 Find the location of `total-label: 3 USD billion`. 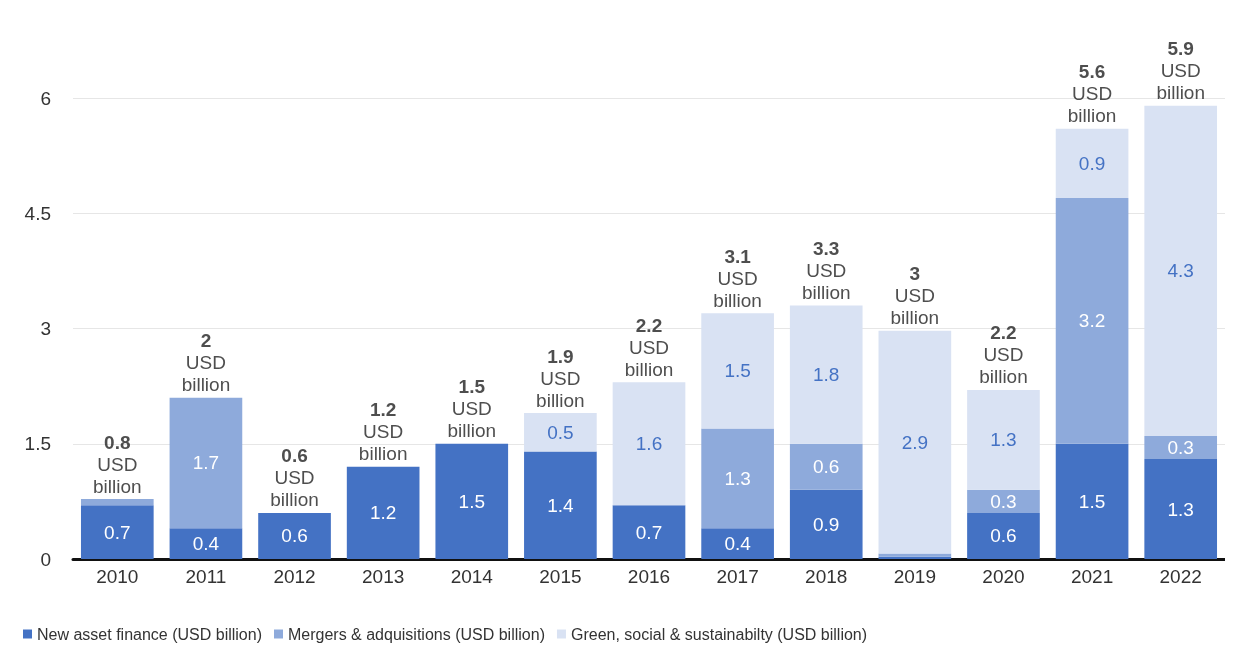

total-label: 3 USD billion is located at coordinates (915, 296).